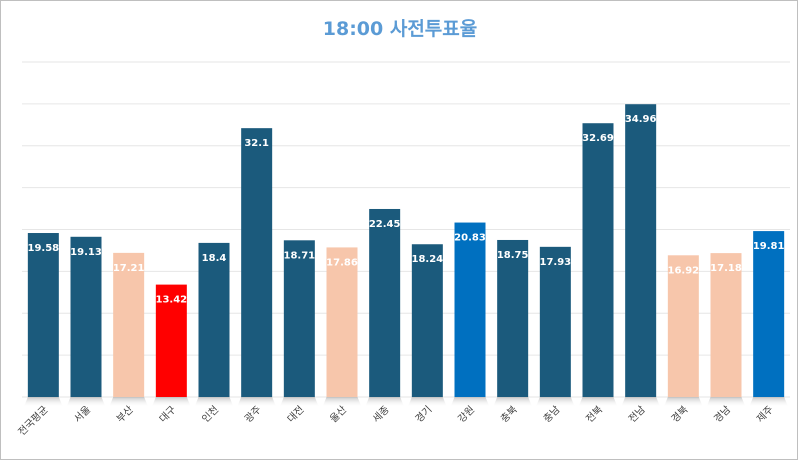 The width and height of the screenshot is (800, 462). What do you see at coordinates (256, 143) in the screenshot?
I see `data-label: 32.1` at bounding box center [256, 143].